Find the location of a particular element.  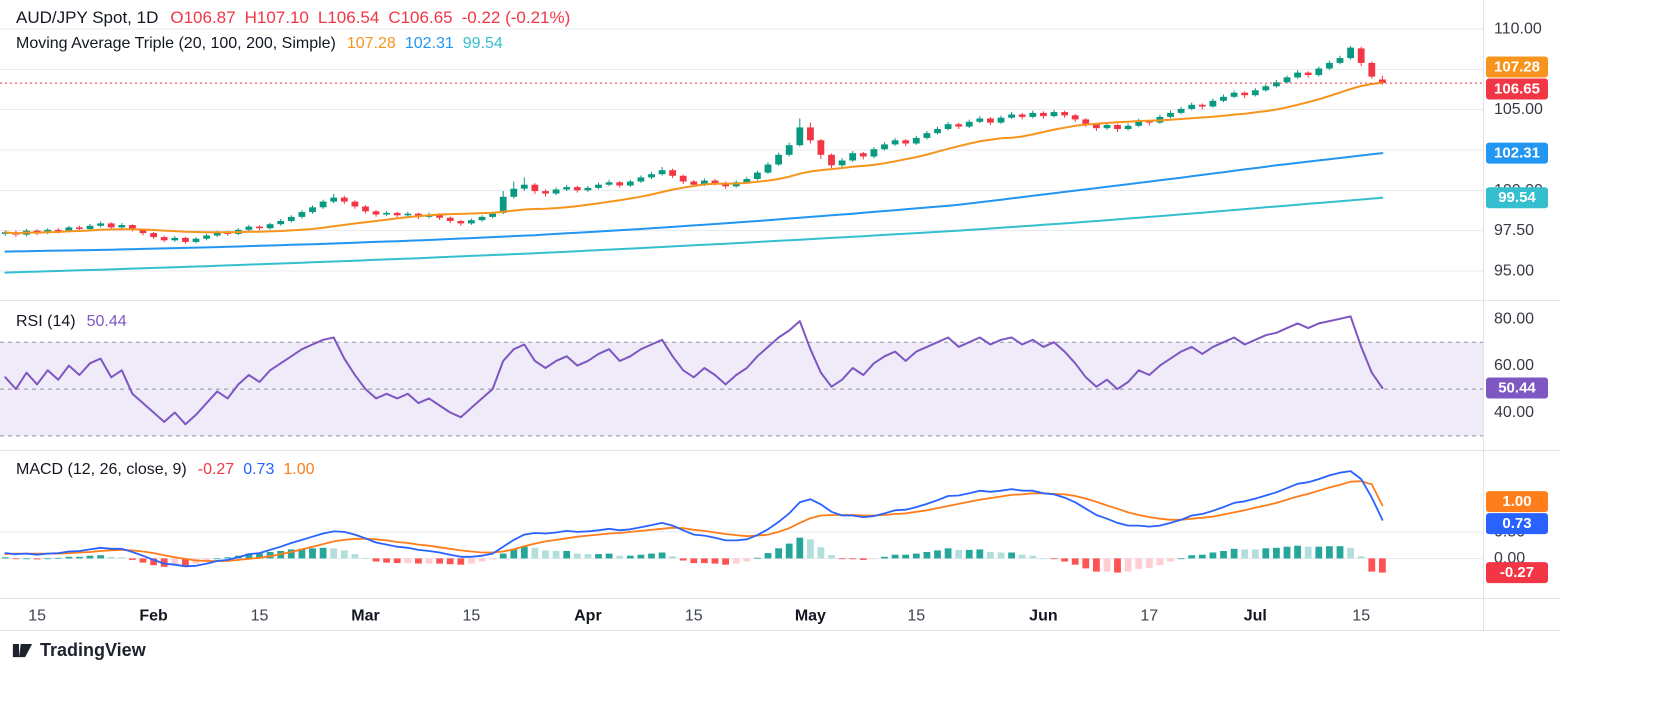

axis-label: 97.50 is located at coordinates (1514, 230).